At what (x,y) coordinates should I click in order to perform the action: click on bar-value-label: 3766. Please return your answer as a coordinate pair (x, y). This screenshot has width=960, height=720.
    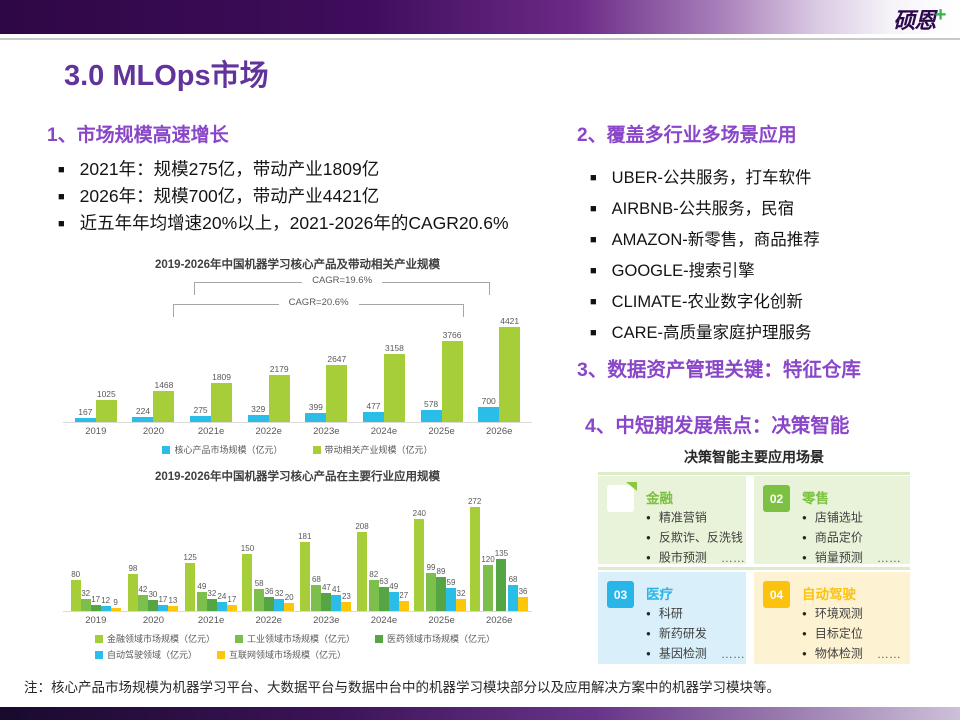
    Looking at the image, I should click on (452, 335).